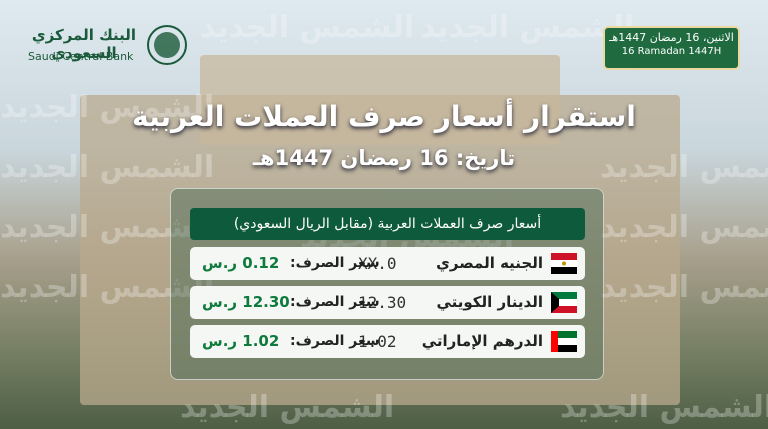 This screenshot has width=768, height=429. Describe the element at coordinates (377, 341) in the screenshot. I see `rate-text: 1.02` at that location.